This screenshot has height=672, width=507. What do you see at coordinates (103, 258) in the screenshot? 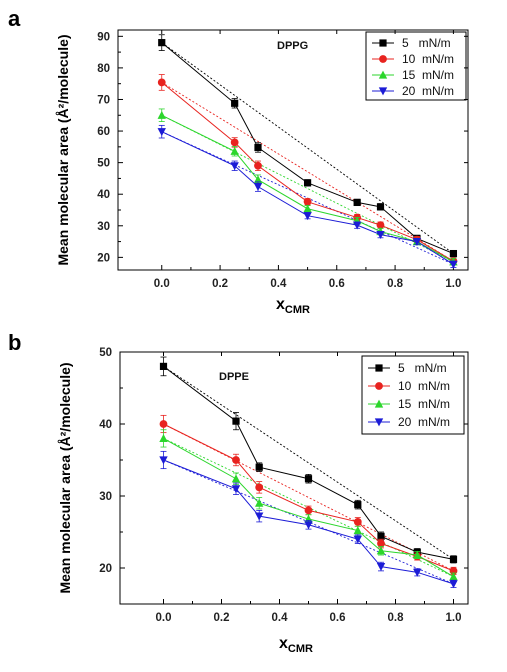
I see `panel-a-y-tick-label: 20` at bounding box center [103, 258].